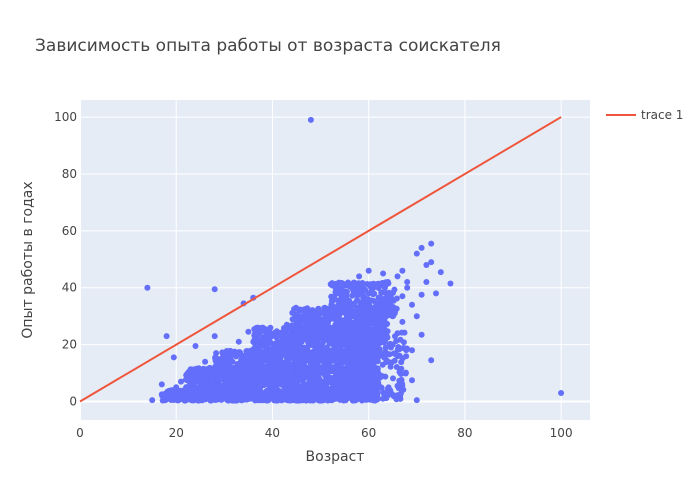 This screenshot has width=700, height=500. I want to click on x-axis-title: Возраст, so click(335, 457).